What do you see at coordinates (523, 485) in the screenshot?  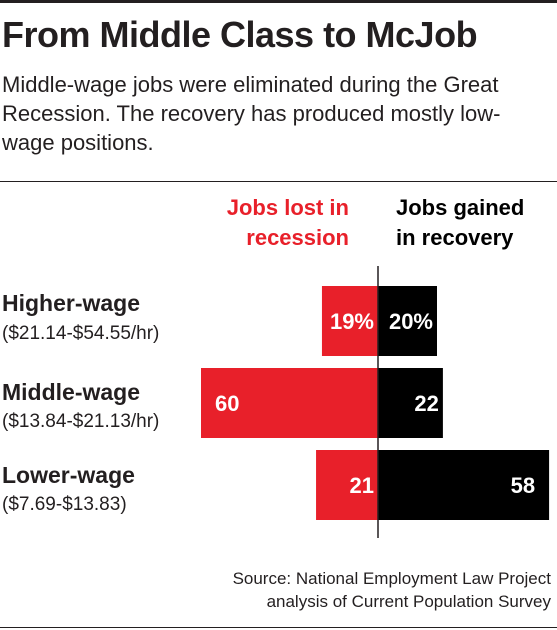 I see `value-label-gained-lower-wage: 58` at bounding box center [523, 485].